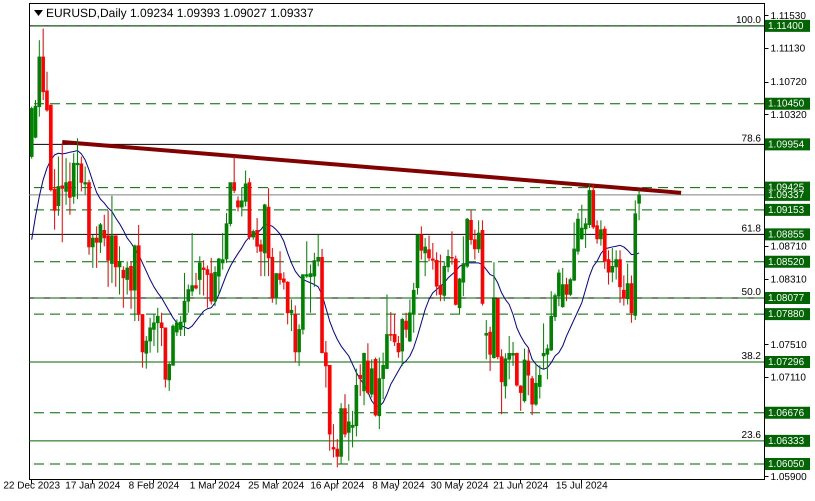 This screenshot has height=501, width=815. What do you see at coordinates (752, 292) in the screenshot?
I see `annotation: 50.0` at bounding box center [752, 292].